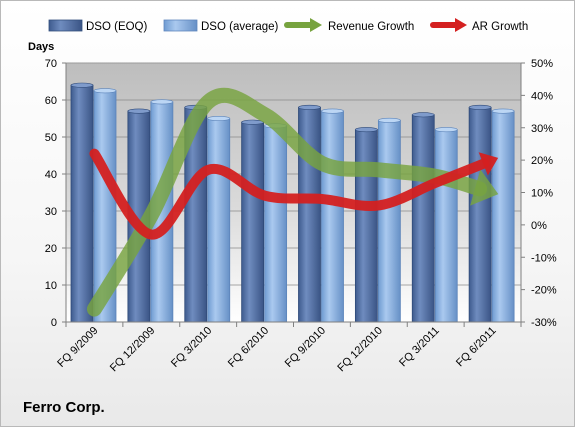 The image size is (575, 427). I want to click on x-tick-label: FQ 3/2010, so click(191, 347).